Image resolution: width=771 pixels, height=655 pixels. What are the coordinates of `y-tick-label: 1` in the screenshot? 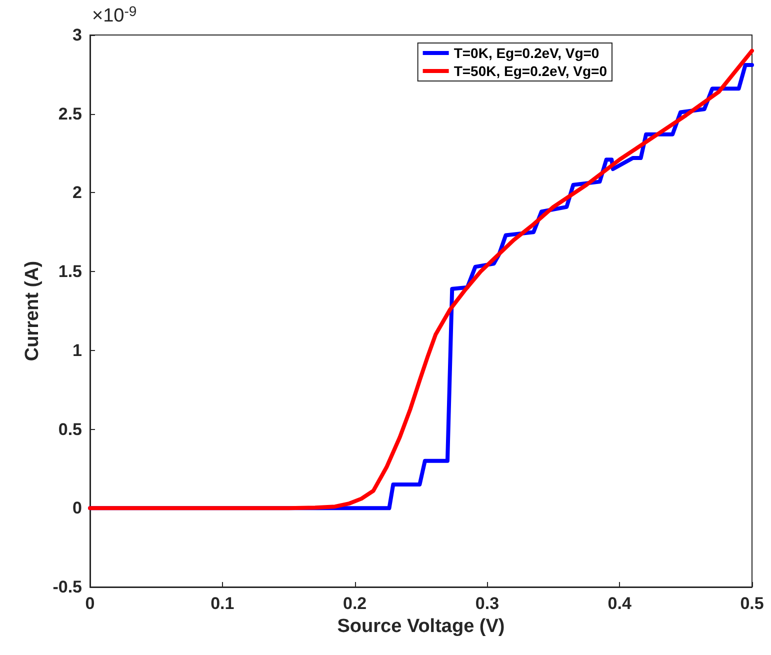 It's located at (77, 350).